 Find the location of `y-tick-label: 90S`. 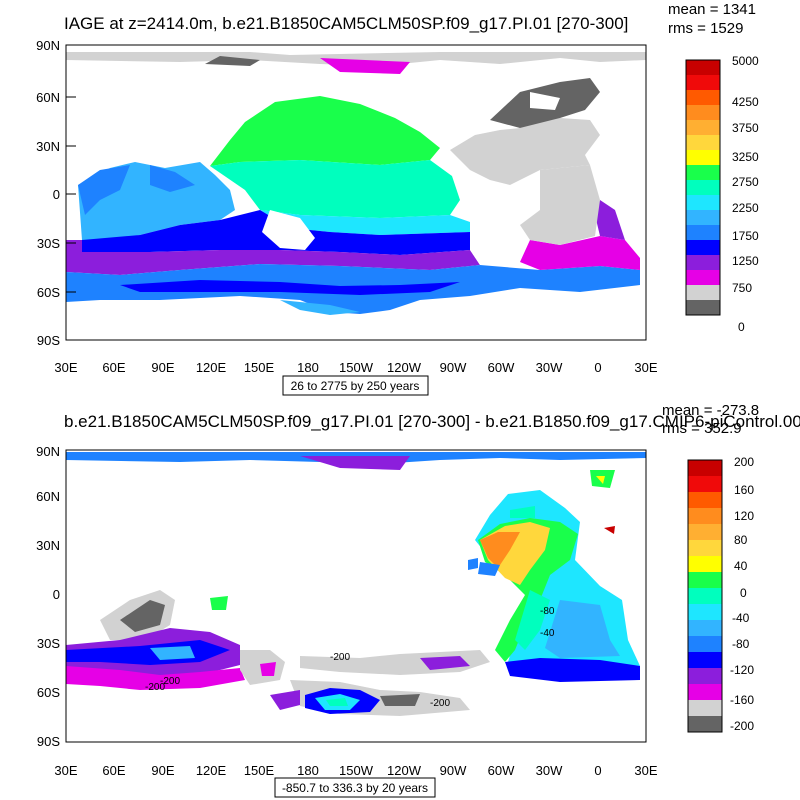

y-tick-label: 90S is located at coordinates (48, 340).